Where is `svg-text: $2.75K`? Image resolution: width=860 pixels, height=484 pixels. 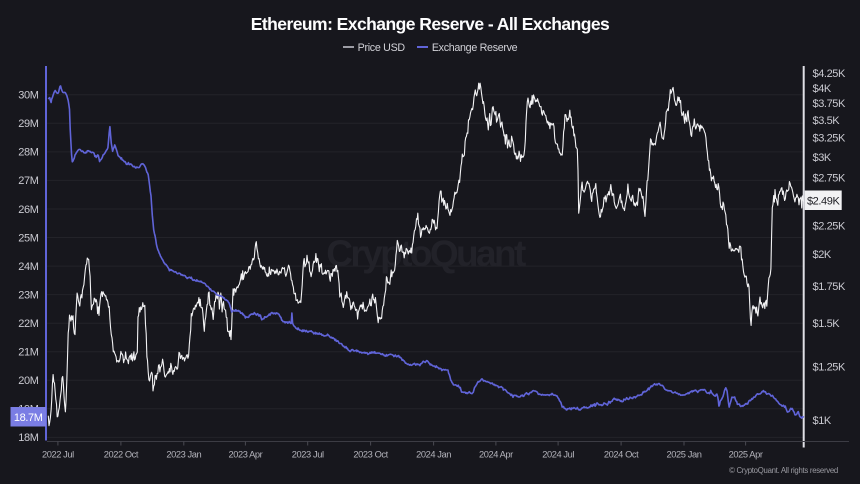
svg-text: $2.75K is located at coordinates (830, 179).